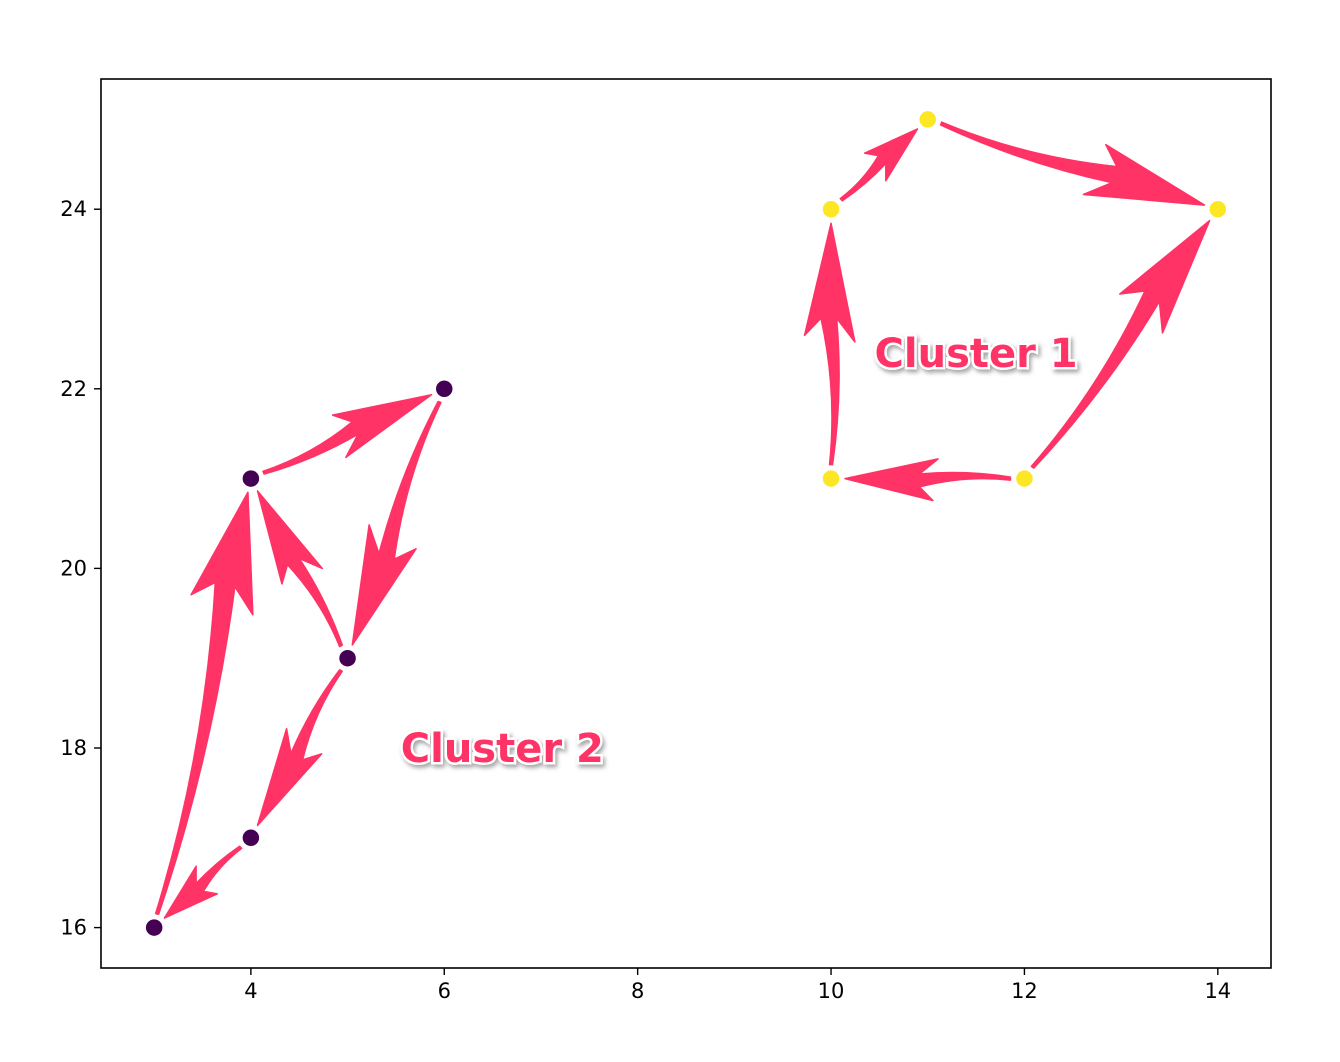 This screenshot has height=1062, width=1340. Describe the element at coordinates (737, 985) in the screenshot. I see `x-axis: 4 6 8 10 12 14` at that location.